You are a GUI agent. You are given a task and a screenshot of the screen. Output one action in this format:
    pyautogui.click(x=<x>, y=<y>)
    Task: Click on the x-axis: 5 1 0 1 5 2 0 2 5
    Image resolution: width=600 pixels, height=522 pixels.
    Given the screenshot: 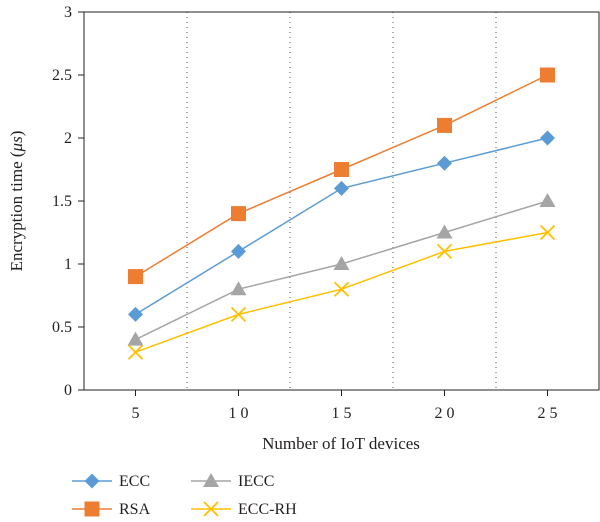 What is the action you would take?
    pyautogui.click(x=345, y=406)
    